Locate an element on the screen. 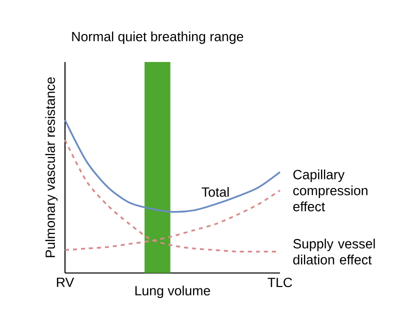 Image resolution: width=400 pixels, height=327 pixels. x-tick-label: TLC is located at coordinates (280, 283).